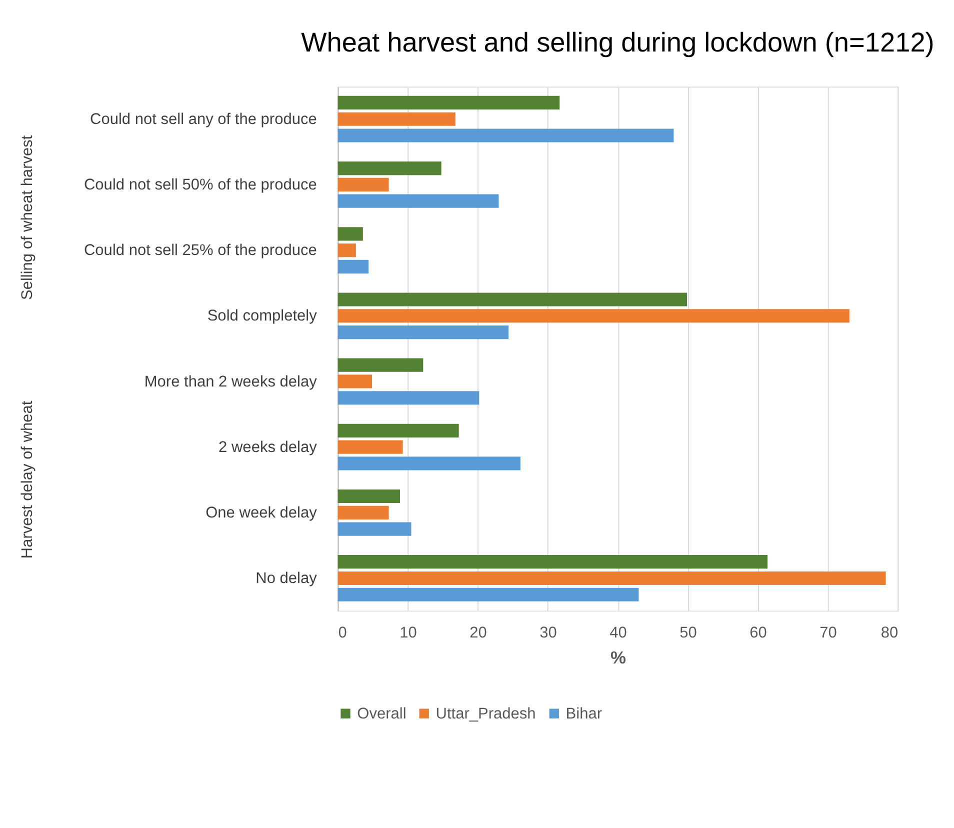 The height and width of the screenshot is (828, 954). Describe the element at coordinates (231, 381) in the screenshot. I see `y-tick-label: More than 2 weeks delay` at that location.